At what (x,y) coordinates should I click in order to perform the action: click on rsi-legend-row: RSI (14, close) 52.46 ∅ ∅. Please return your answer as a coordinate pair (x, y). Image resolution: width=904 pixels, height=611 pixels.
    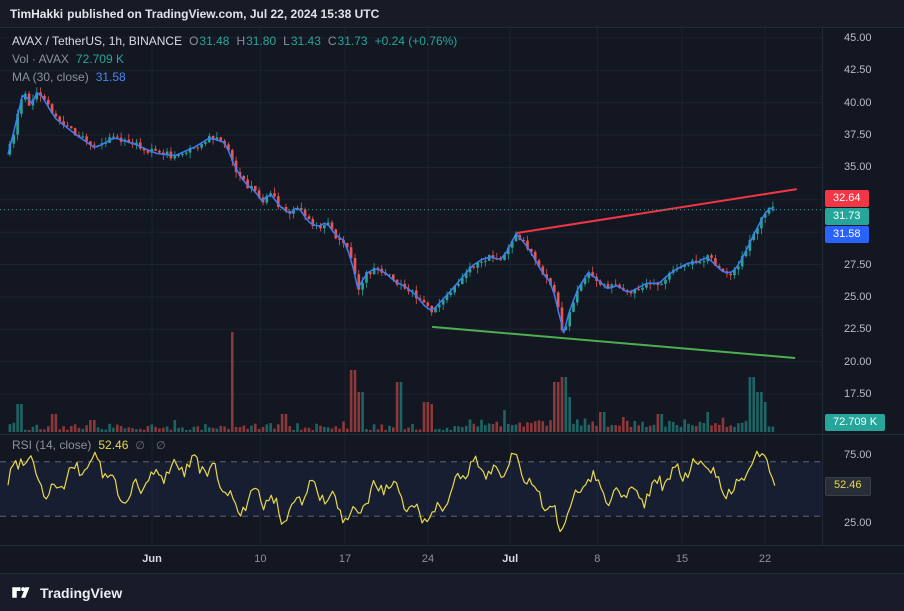
    Looking at the image, I should click on (91, 445).